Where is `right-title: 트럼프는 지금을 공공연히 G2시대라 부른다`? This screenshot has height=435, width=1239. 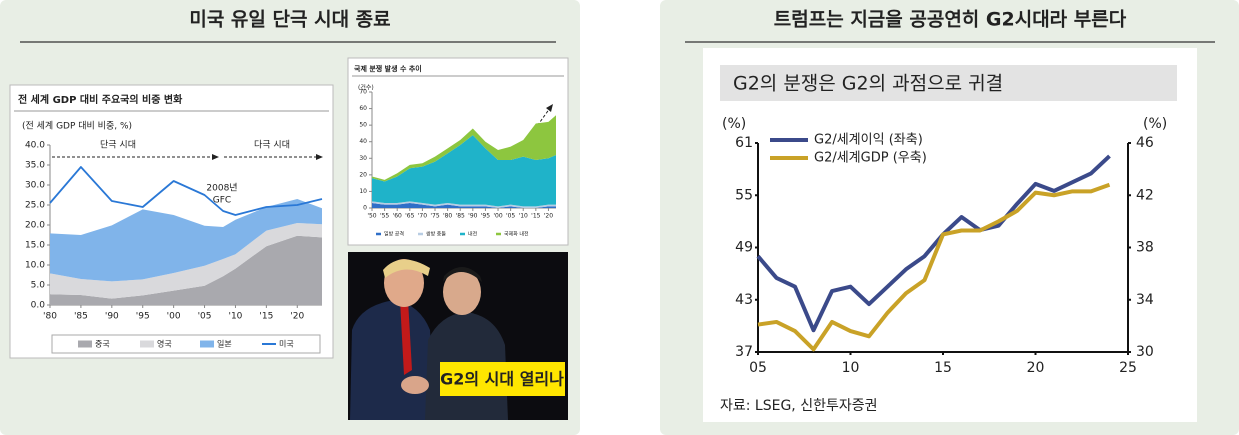 right-title: 트럼프는 지금을 공공연히 G2시대라 부른다 is located at coordinates (950, 20).